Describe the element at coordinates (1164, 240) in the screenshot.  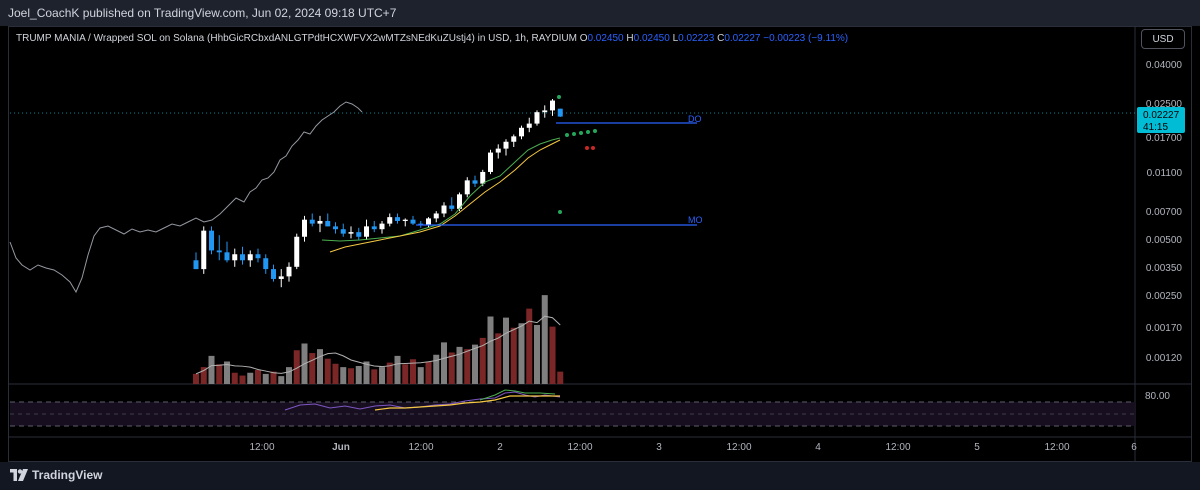
I see `y-tick-label: 0.00500` at that location.